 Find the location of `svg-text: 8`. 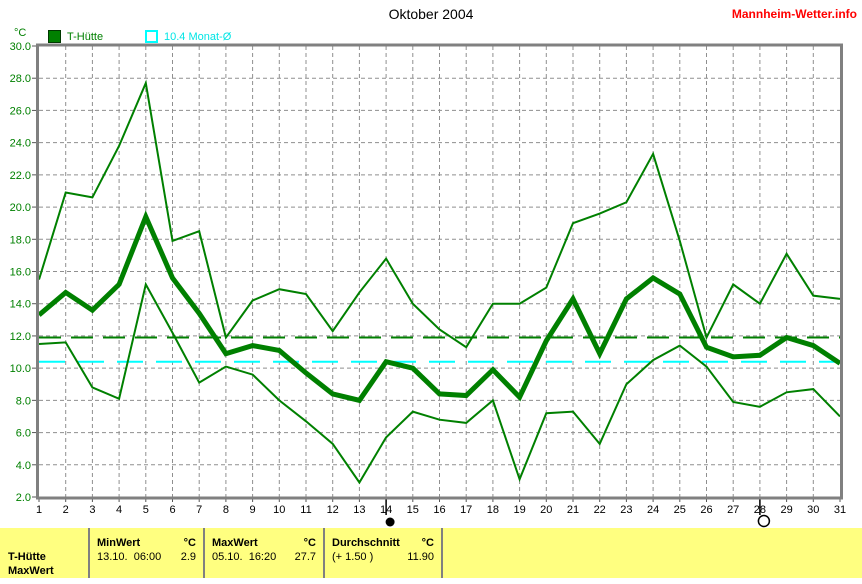

svg-text: 8 is located at coordinates (226, 510).